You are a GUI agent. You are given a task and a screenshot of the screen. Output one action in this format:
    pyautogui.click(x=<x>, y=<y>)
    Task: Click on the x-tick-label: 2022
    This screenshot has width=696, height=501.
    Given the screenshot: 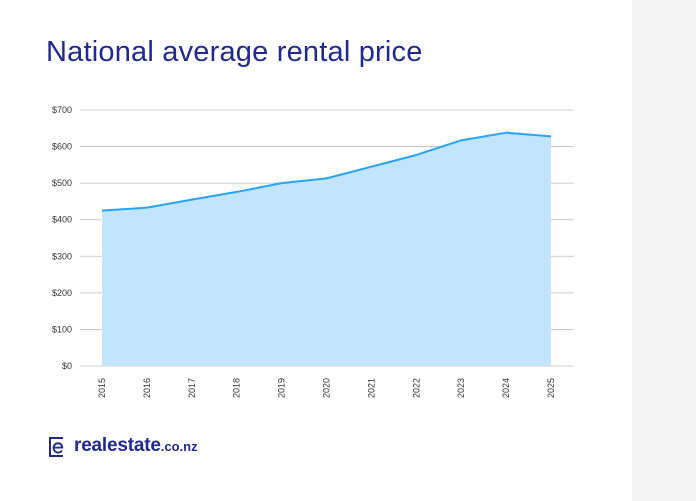 What is the action you would take?
    pyautogui.click(x=416, y=388)
    